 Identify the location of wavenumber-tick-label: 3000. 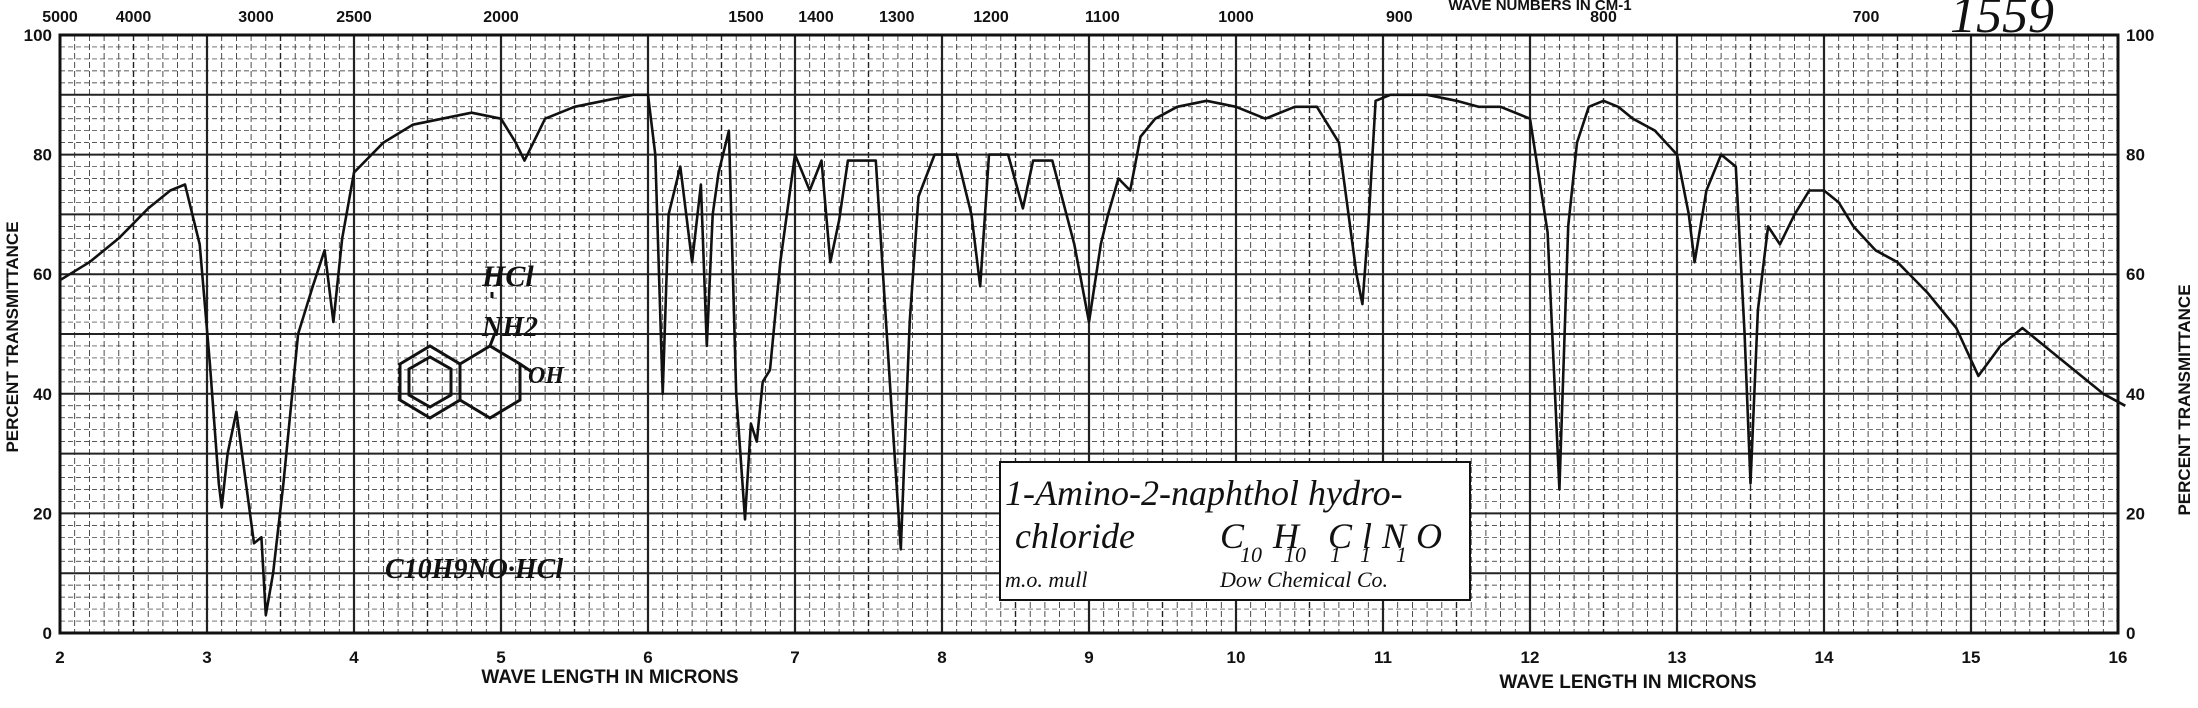
(256, 17).